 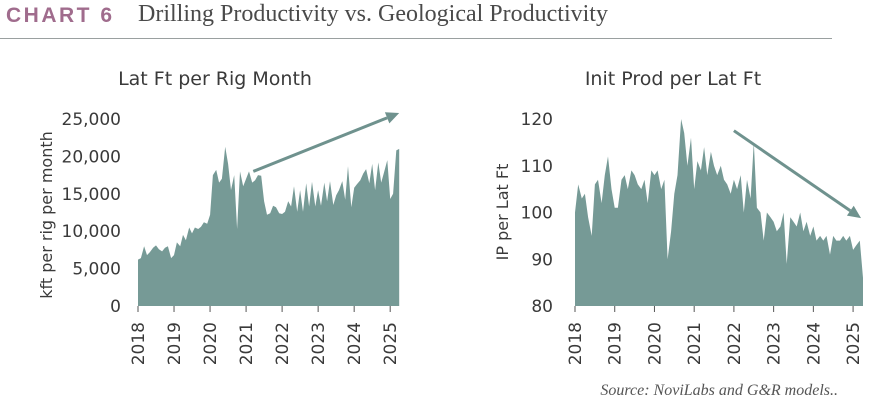 What do you see at coordinates (115, 307) in the screenshot?
I see `y-tick-label: 0` at bounding box center [115, 307].